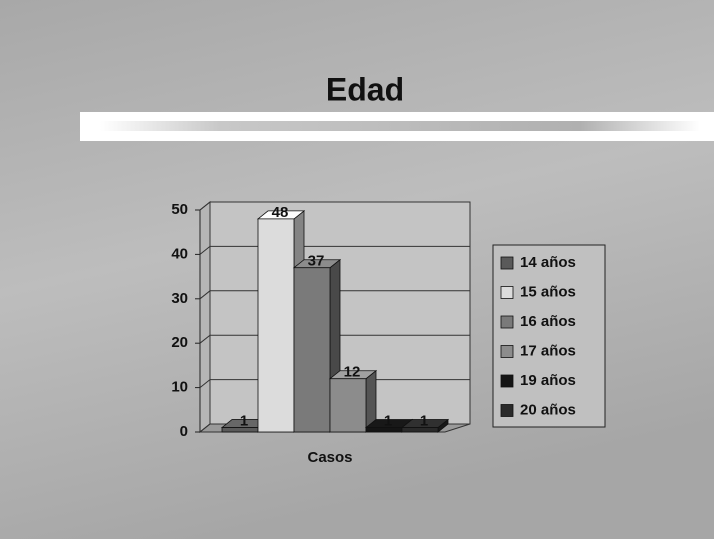 The height and width of the screenshot is (539, 714). Describe the element at coordinates (179, 387) in the screenshot. I see `y-tick-label: 10` at that location.